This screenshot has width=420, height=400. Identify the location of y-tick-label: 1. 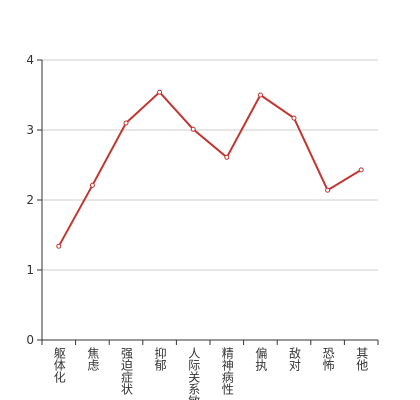
(30, 270).